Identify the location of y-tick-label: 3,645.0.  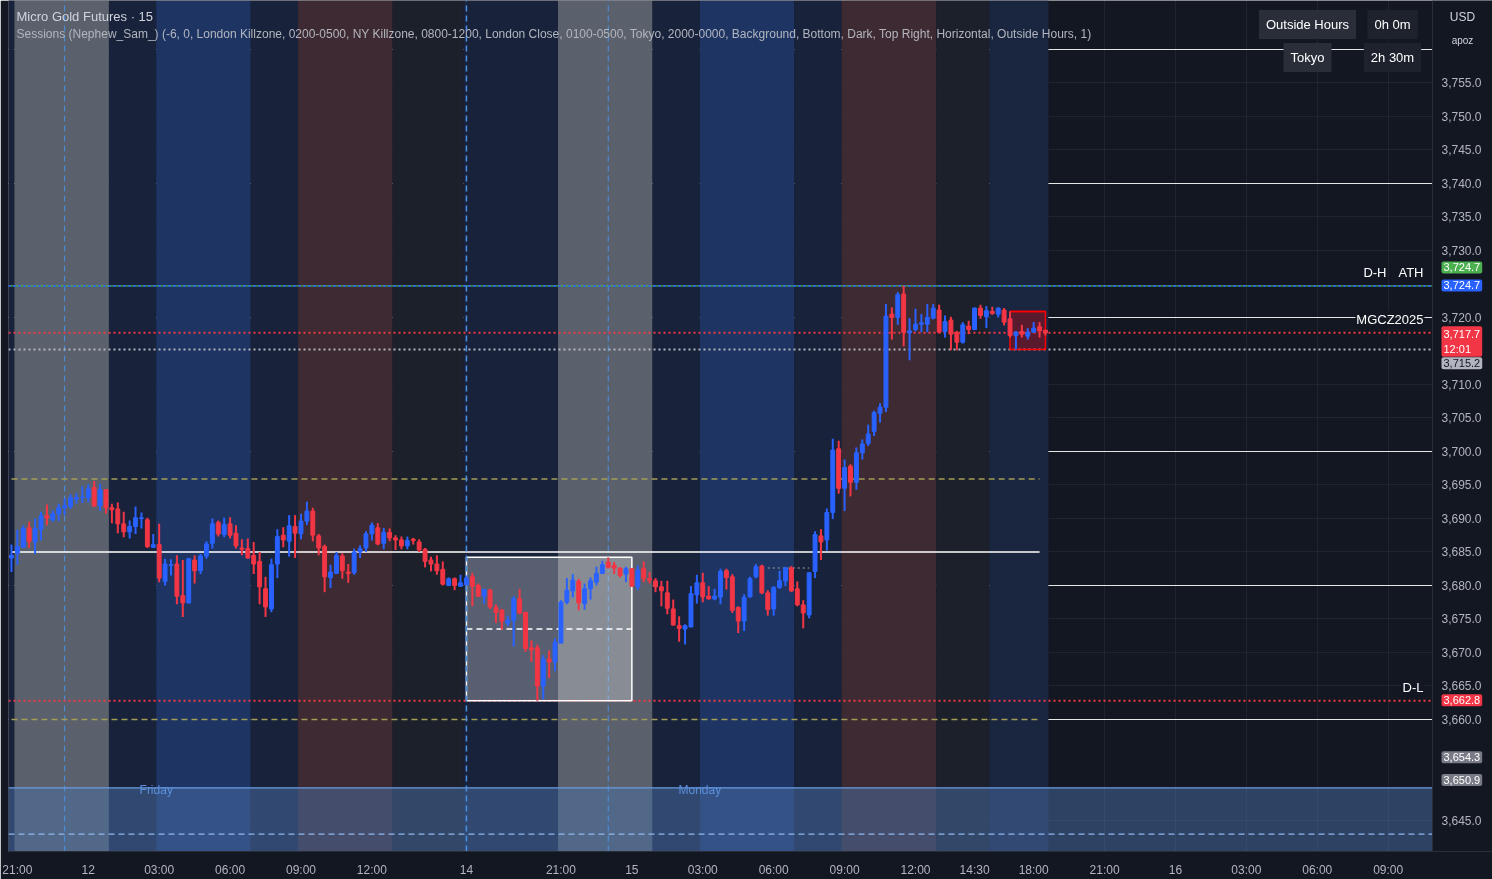
(1461, 820).